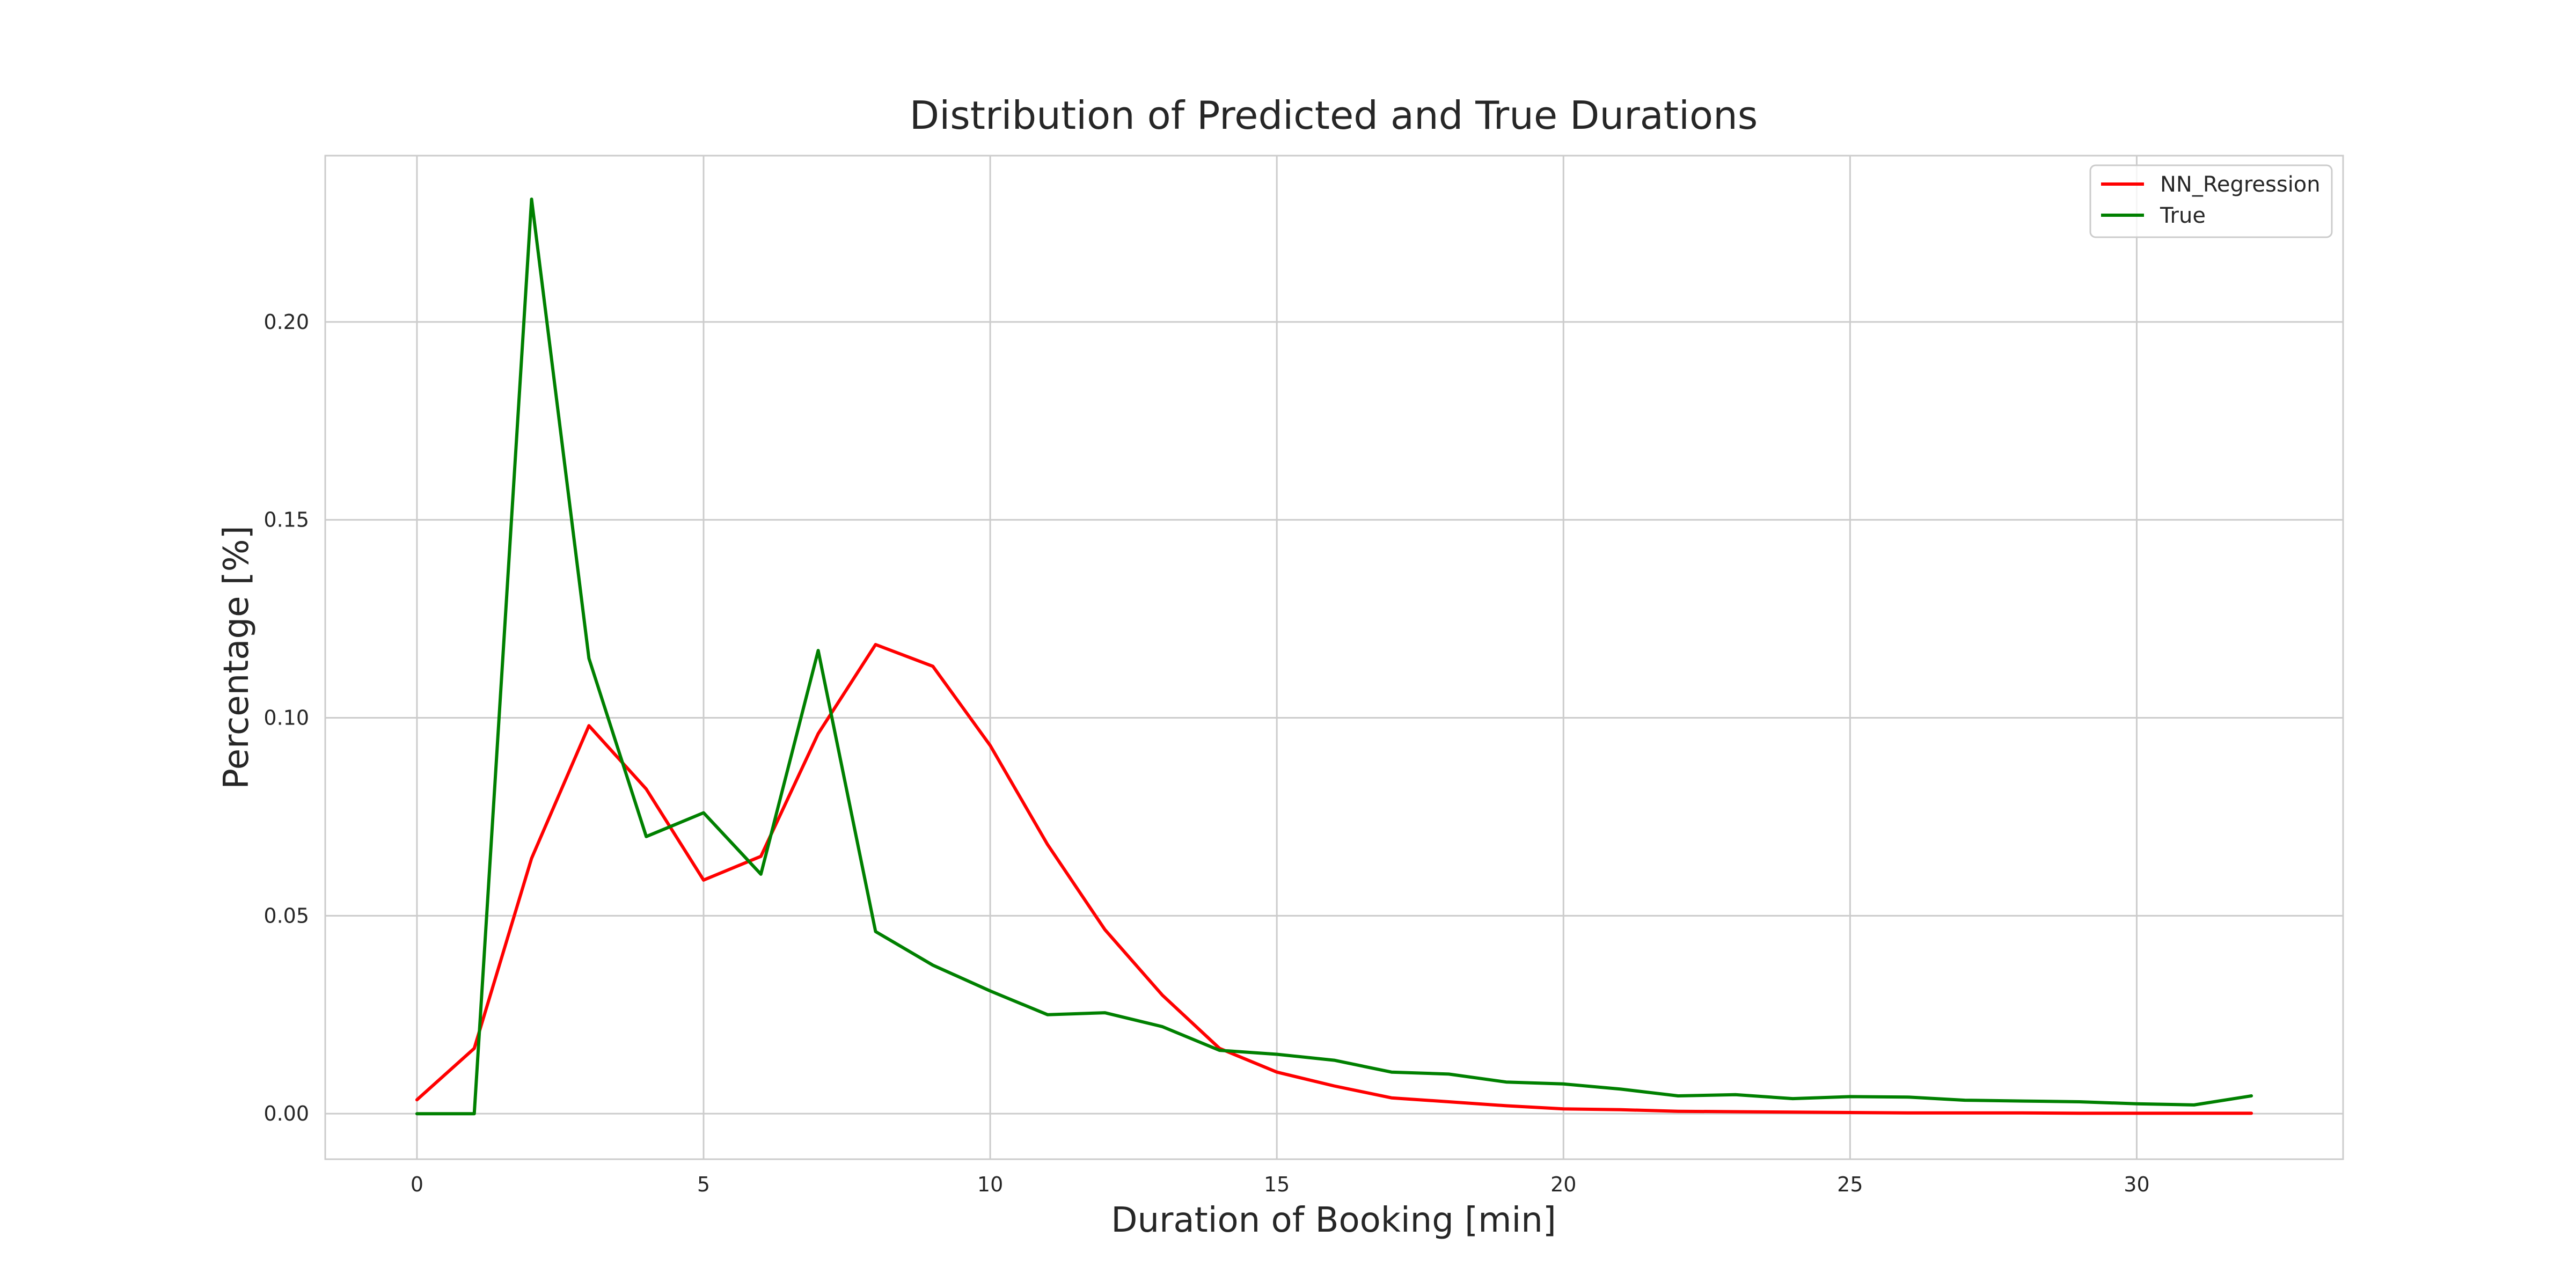 This screenshot has width=2576, height=1288. Describe the element at coordinates (286, 520) in the screenshot. I see `y-tick-label-3: 0.15` at that location.